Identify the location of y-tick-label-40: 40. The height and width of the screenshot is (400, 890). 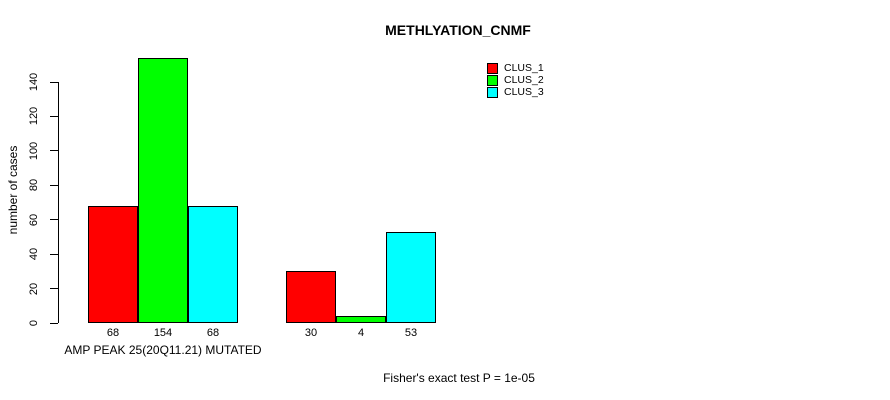
(34, 254).